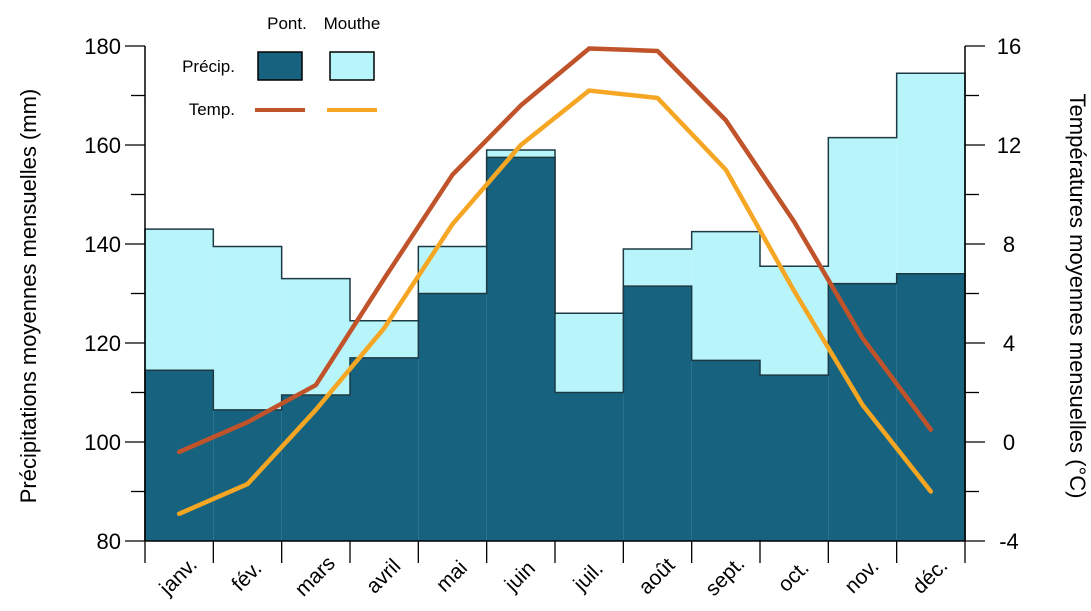  I want to click on right-tick-label: 16, so click(1009, 46).